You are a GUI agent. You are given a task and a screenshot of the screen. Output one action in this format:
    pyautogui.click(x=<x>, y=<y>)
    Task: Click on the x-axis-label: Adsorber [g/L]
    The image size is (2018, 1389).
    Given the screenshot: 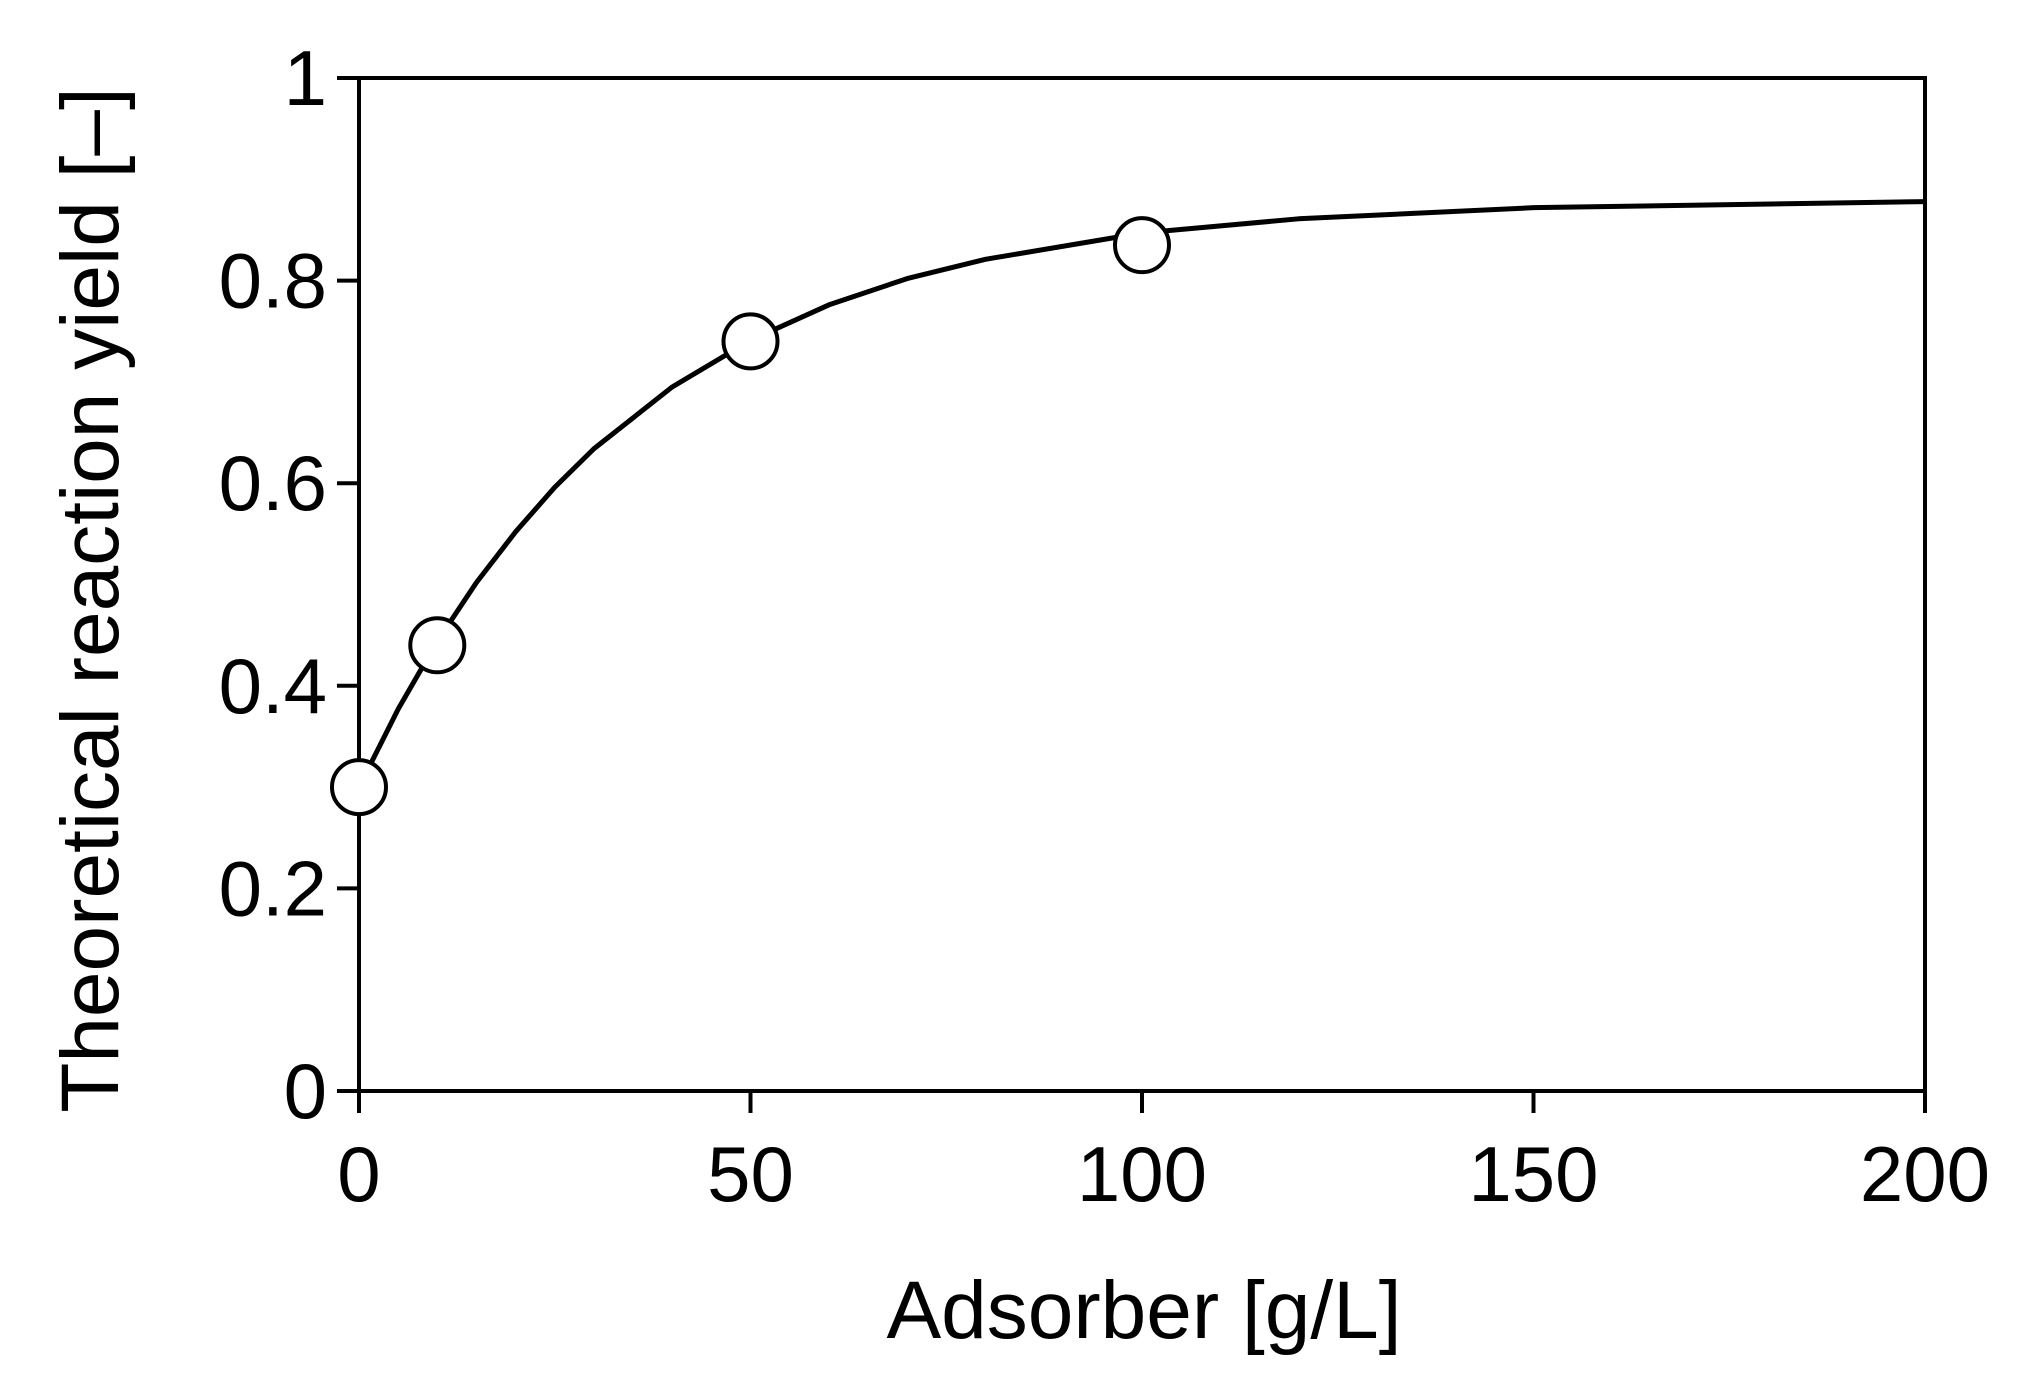 What is the action you would take?
    pyautogui.click(x=1143, y=1310)
    